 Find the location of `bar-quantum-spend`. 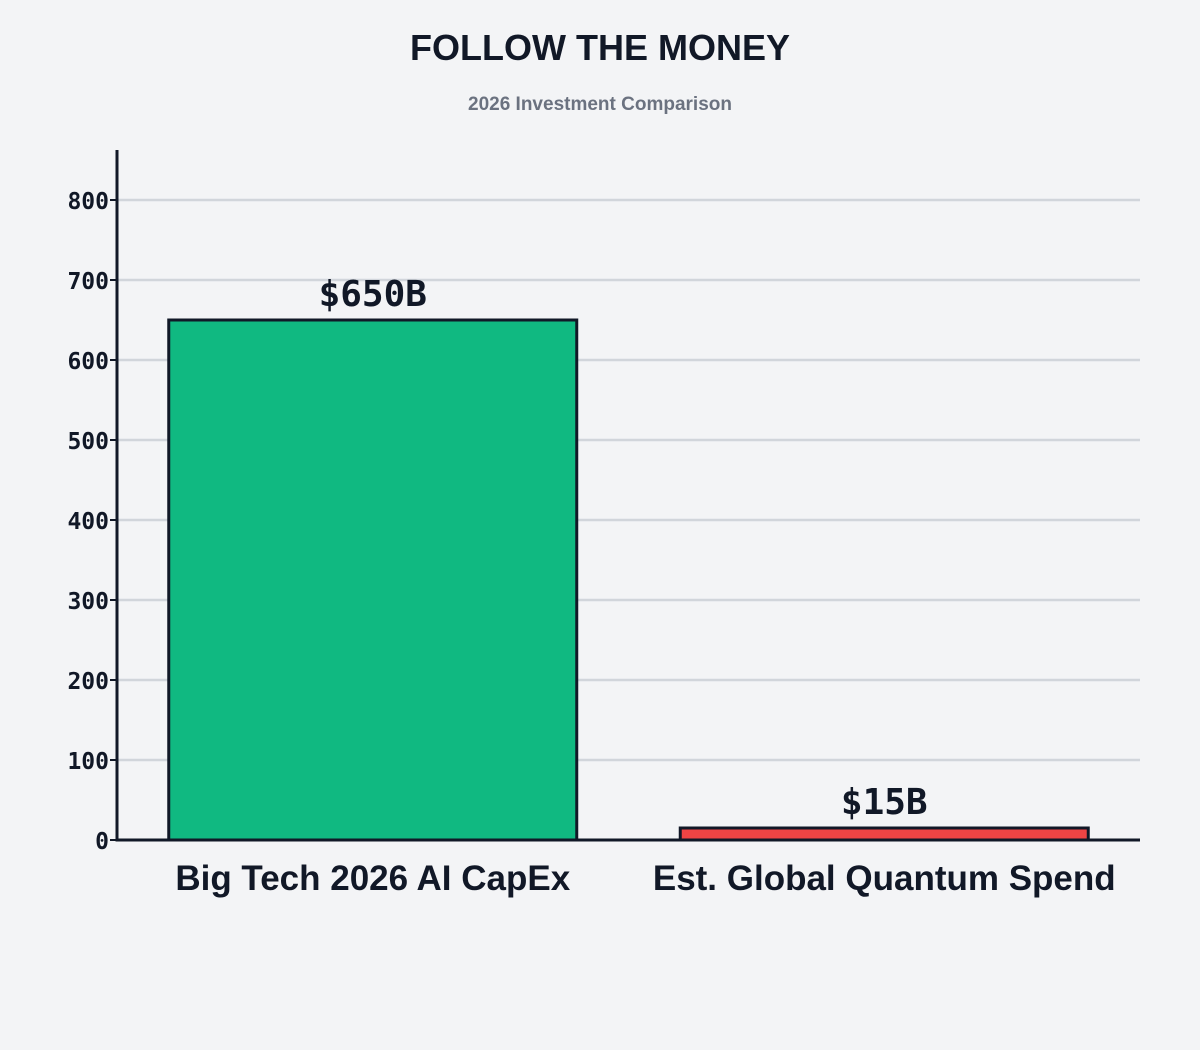

bar-quantum-spend is located at coordinates (884, 834).